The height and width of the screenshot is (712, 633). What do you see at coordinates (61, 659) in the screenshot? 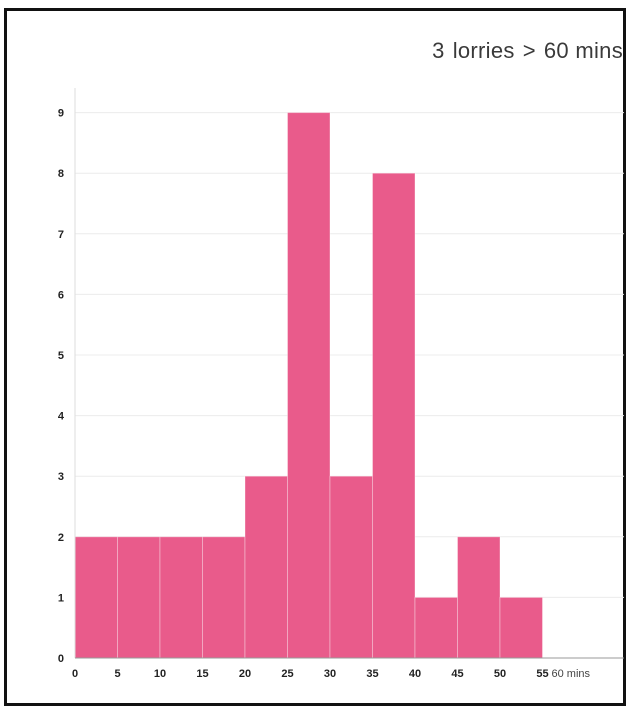
I see `y-tick-label: 0` at bounding box center [61, 659].